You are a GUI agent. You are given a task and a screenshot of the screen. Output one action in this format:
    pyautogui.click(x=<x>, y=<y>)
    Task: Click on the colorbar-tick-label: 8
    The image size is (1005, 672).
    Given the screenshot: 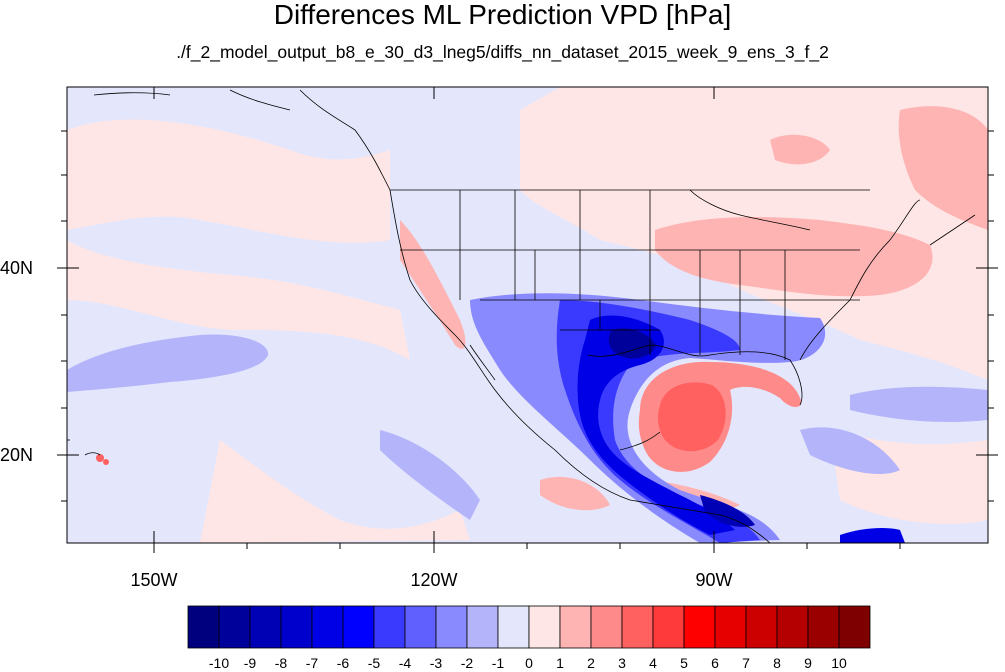 What is the action you would take?
    pyautogui.click(x=777, y=663)
    